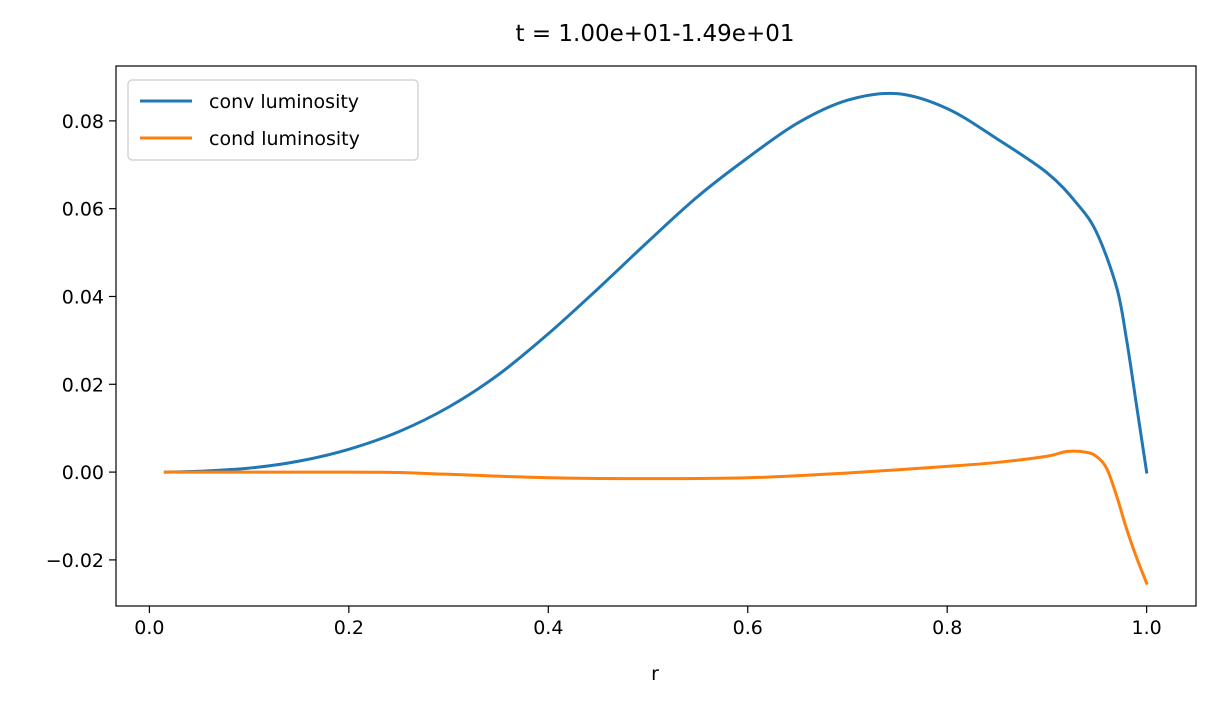 The image size is (1216, 706). What do you see at coordinates (748, 628) in the screenshot?
I see `x-tick-label: 0.6` at bounding box center [748, 628].